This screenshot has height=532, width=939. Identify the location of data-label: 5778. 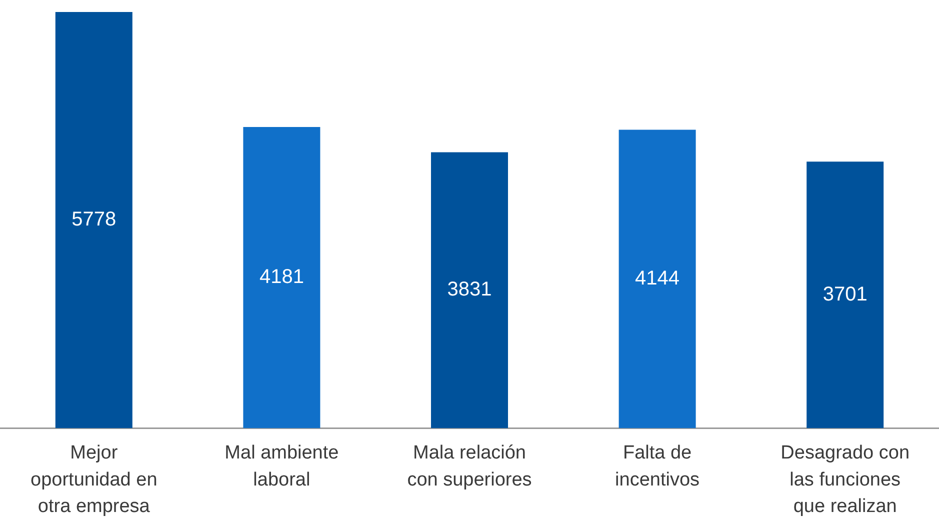
(94, 219).